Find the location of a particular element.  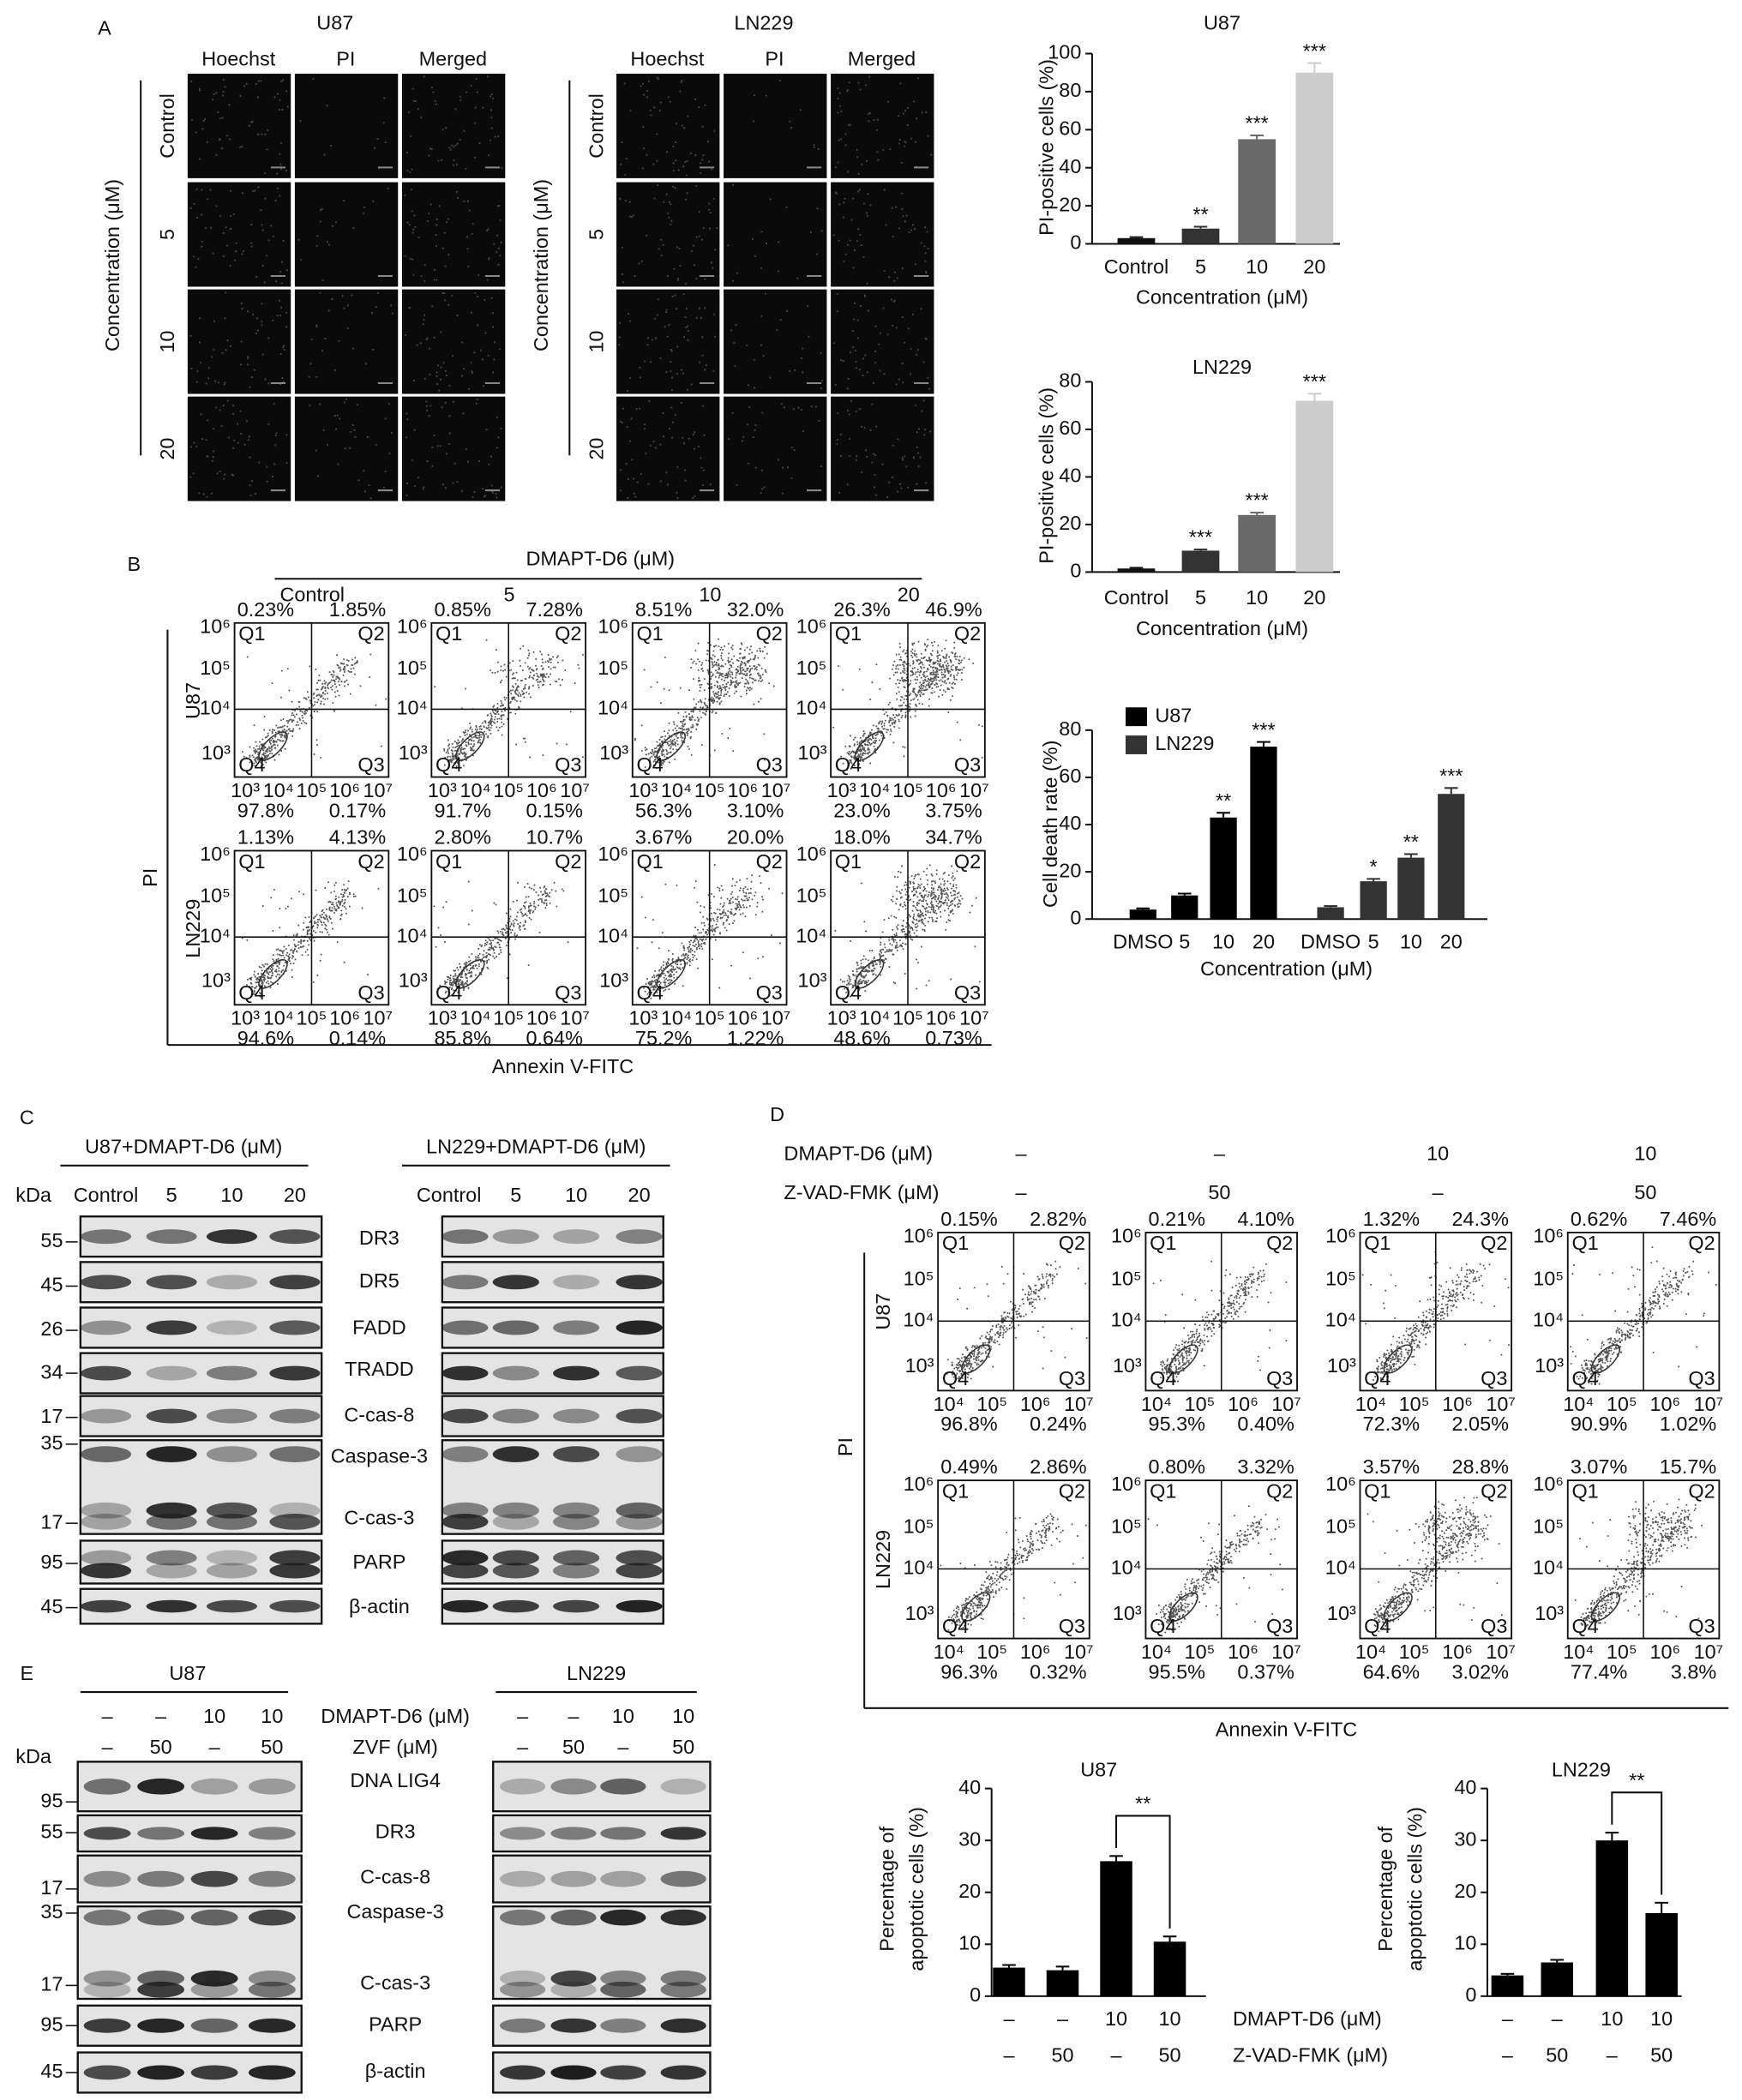

cell-line-label: LN229 is located at coordinates (193, 928).